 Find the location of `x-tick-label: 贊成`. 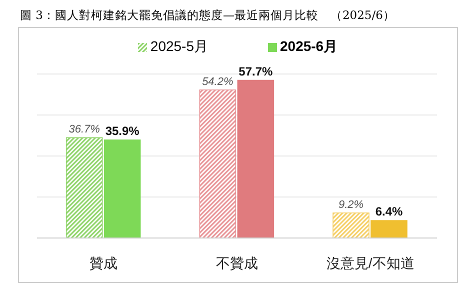

x-tick-label: 贊成 is located at coordinates (104, 262).